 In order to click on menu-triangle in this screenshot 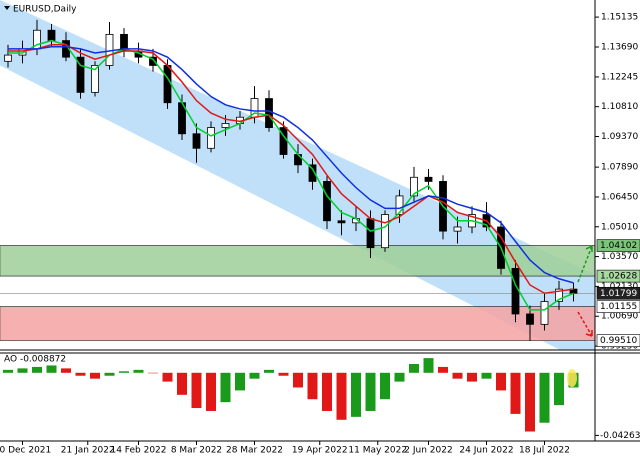, I will do `click(7, 8)`.